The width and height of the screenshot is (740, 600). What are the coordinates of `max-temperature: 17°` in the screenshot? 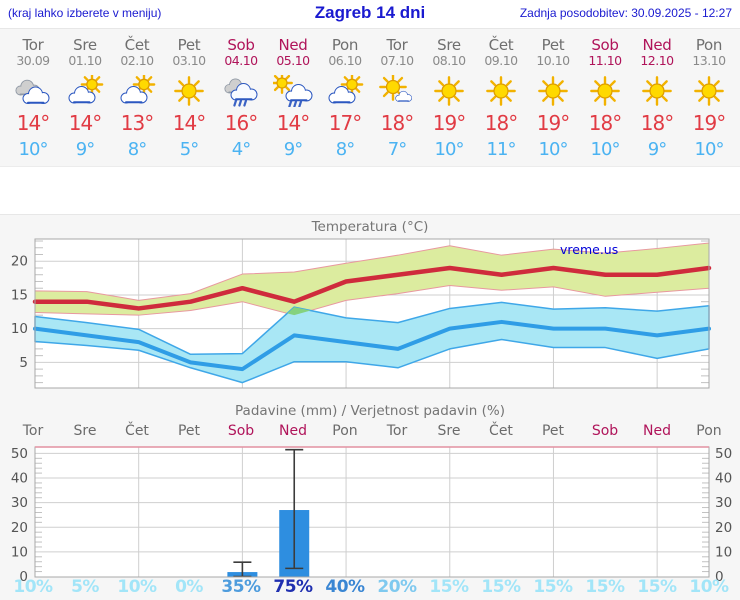 It's located at (345, 123).